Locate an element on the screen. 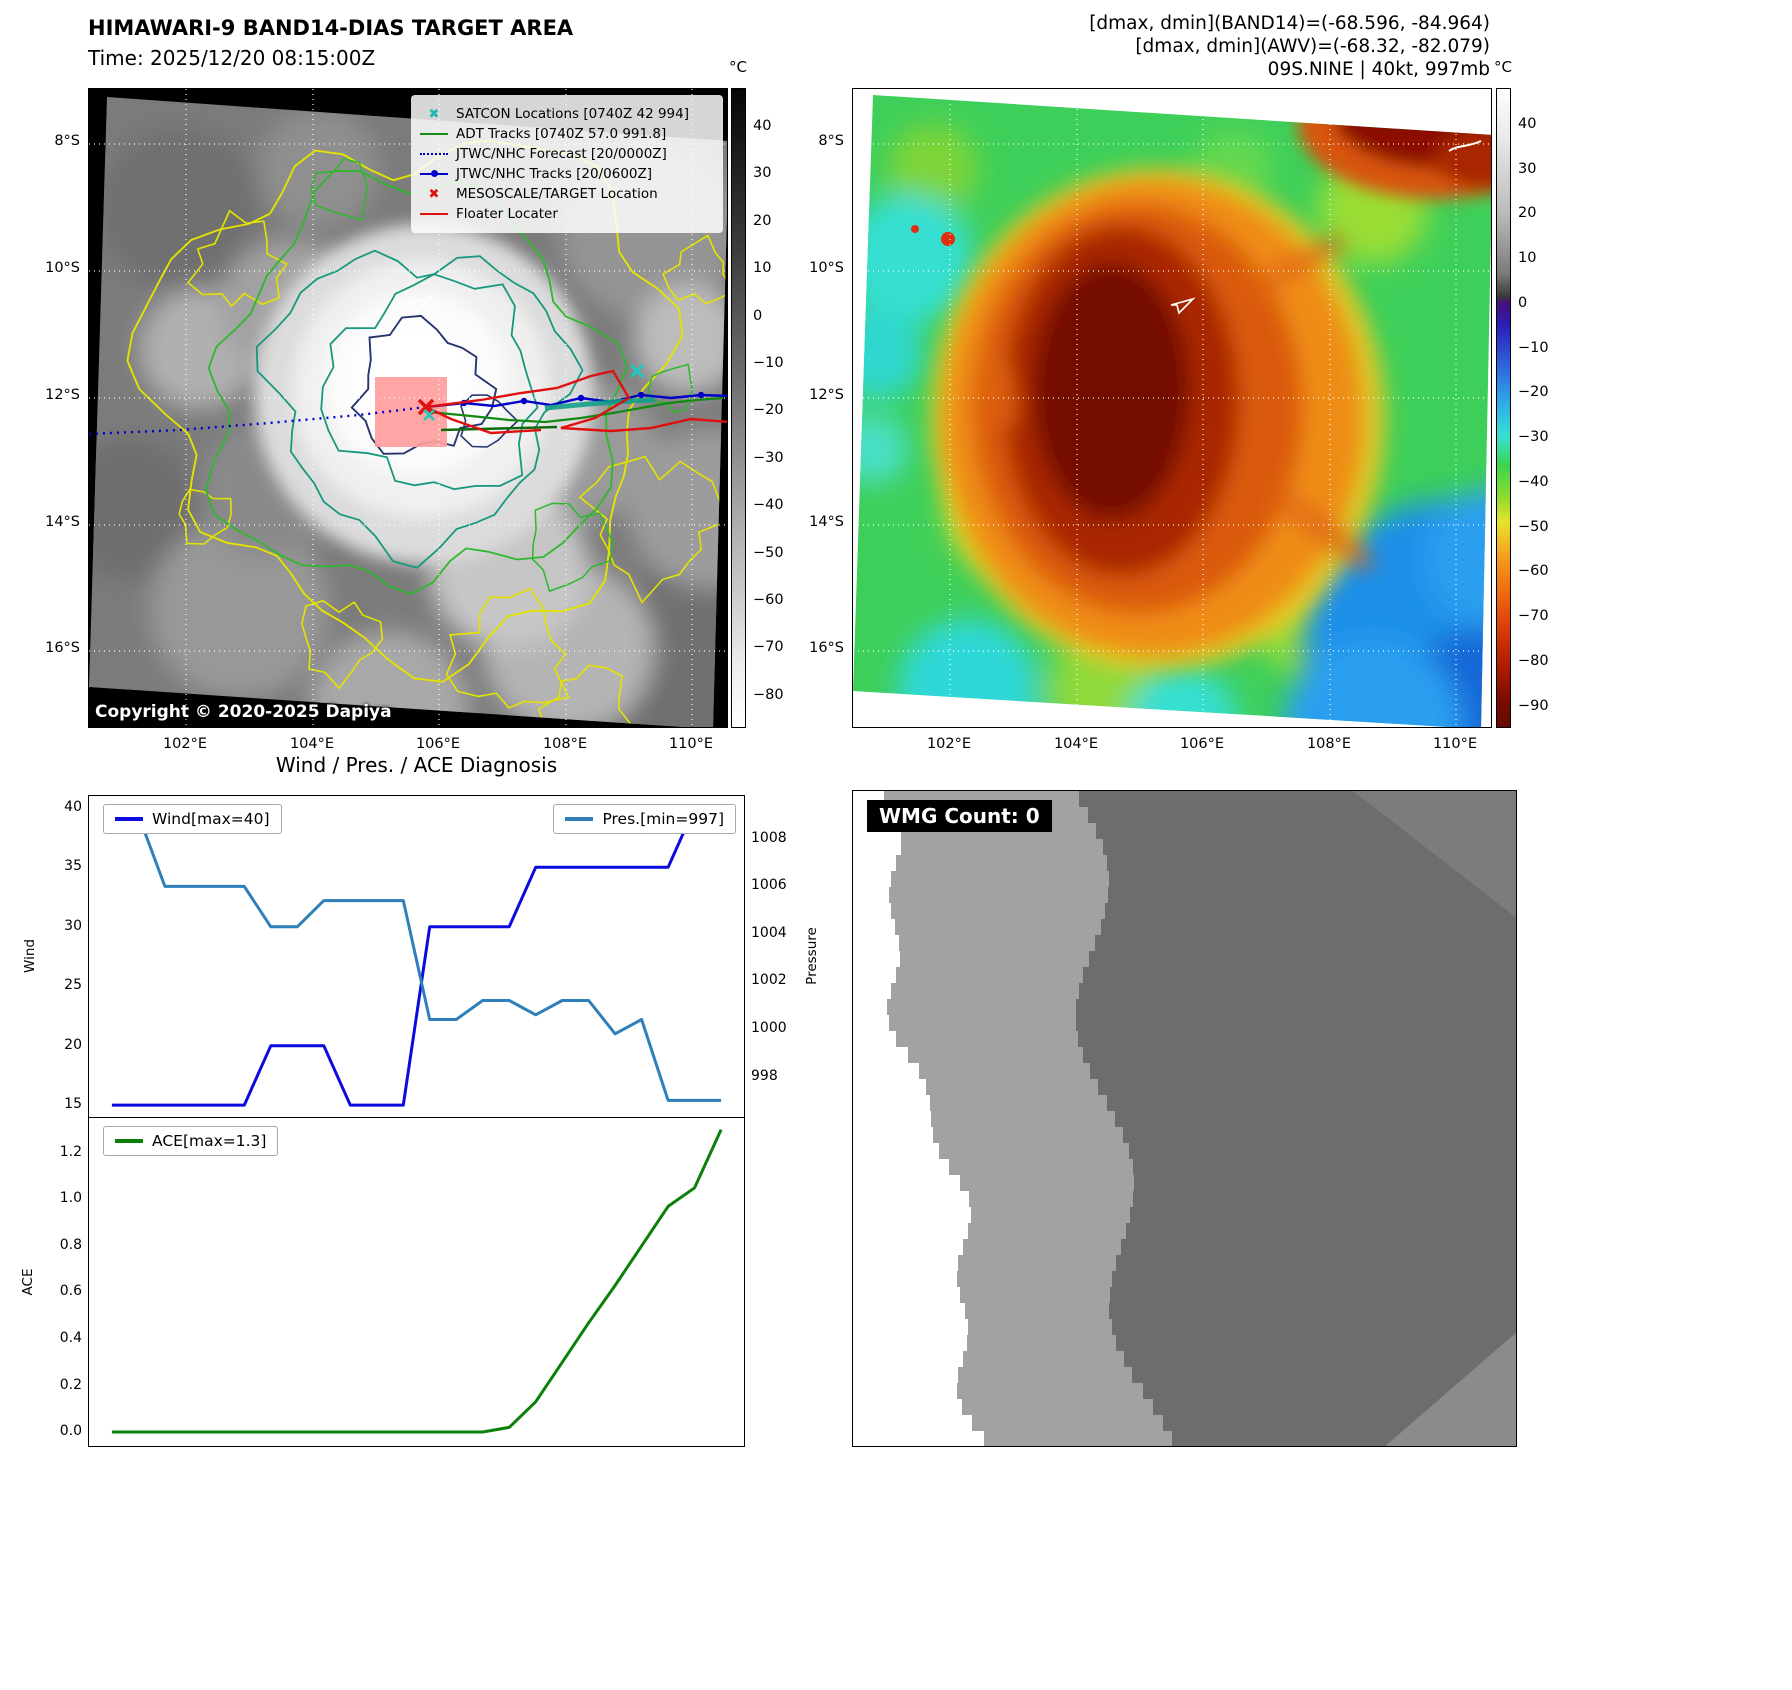 The image size is (1792, 1690). colorbar-tick-label: −70 is located at coordinates (1533, 616).